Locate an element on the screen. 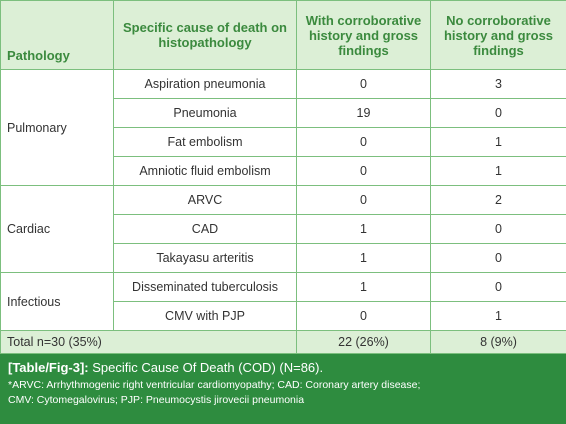  total-cell: 22 (26%) is located at coordinates (364, 342).